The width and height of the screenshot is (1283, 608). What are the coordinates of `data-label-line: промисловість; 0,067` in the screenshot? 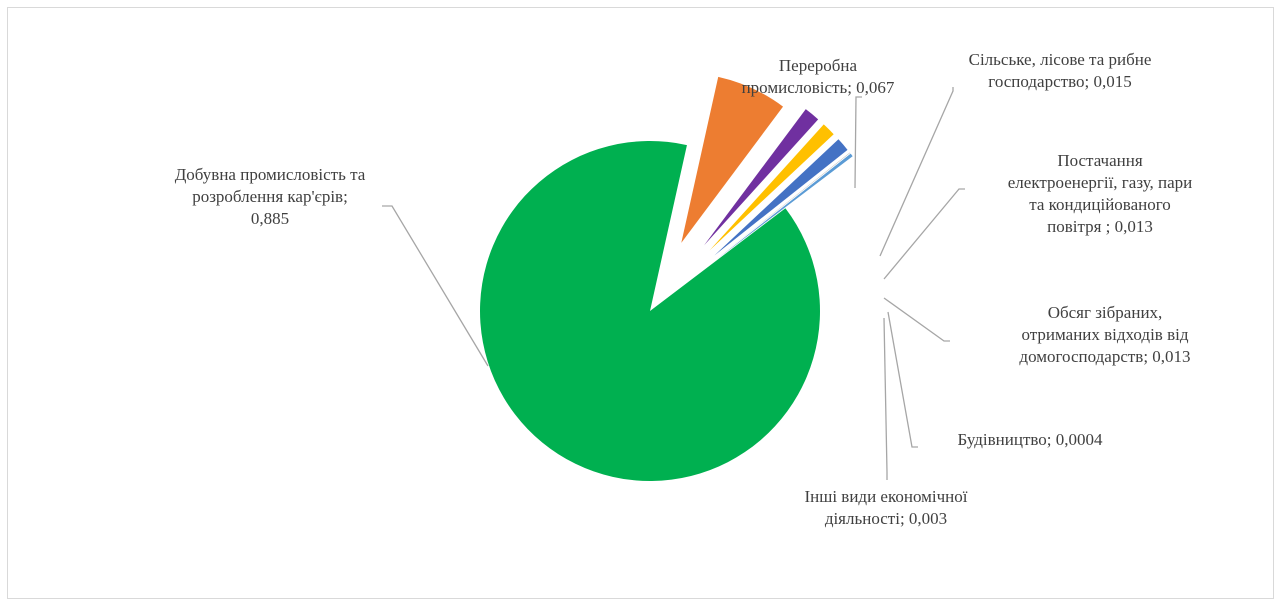 It's located at (818, 87).